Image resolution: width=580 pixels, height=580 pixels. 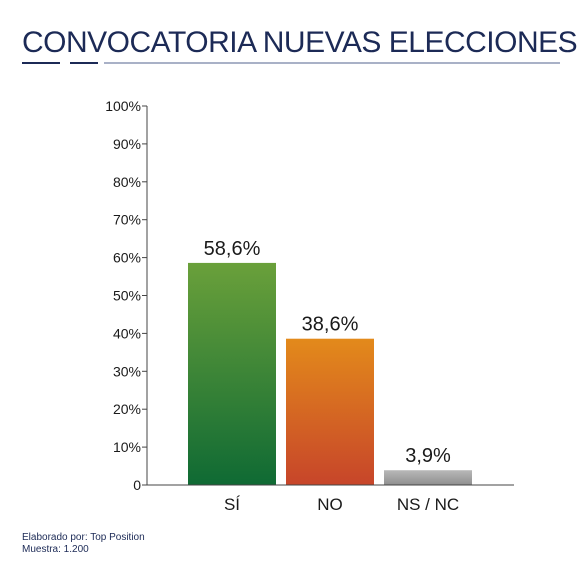 What do you see at coordinates (137, 485) in the screenshot?
I see `y-tick-label: 0` at bounding box center [137, 485].